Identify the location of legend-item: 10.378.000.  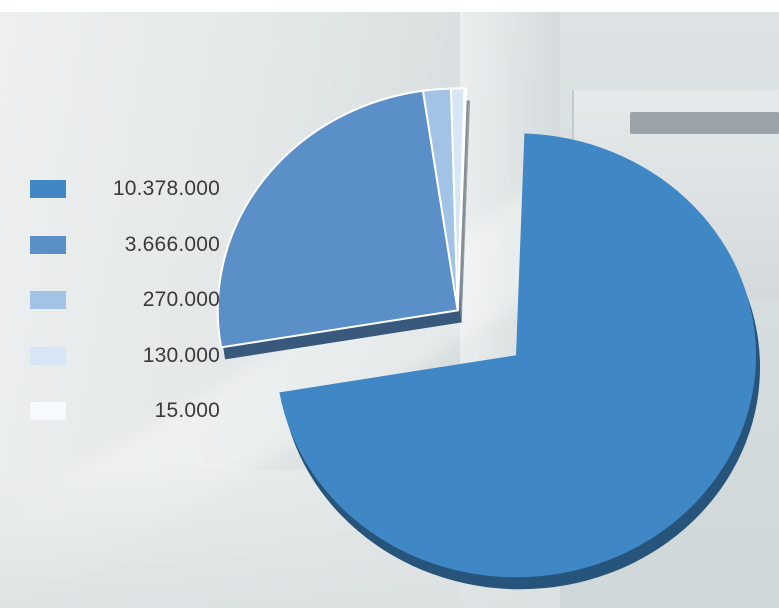
(125, 188).